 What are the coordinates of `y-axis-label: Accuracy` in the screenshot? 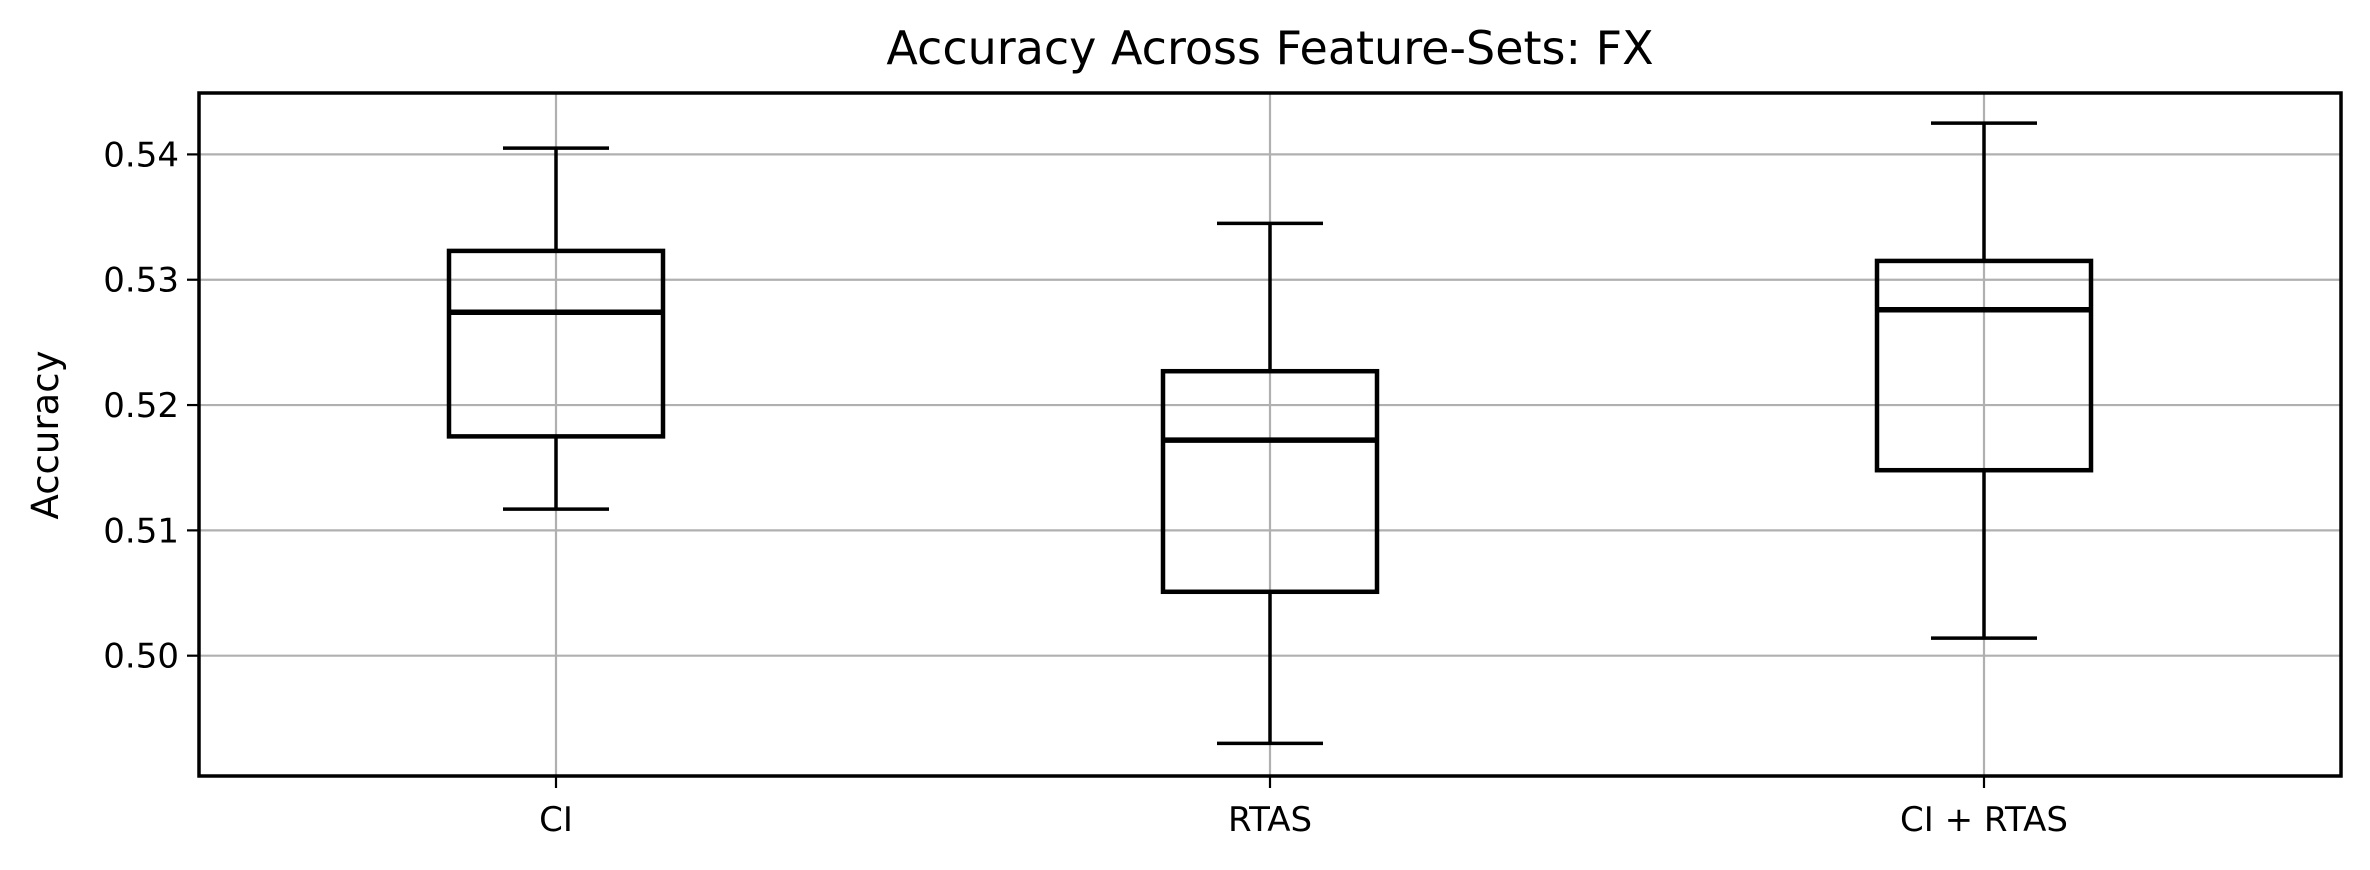 It's located at (45, 435).